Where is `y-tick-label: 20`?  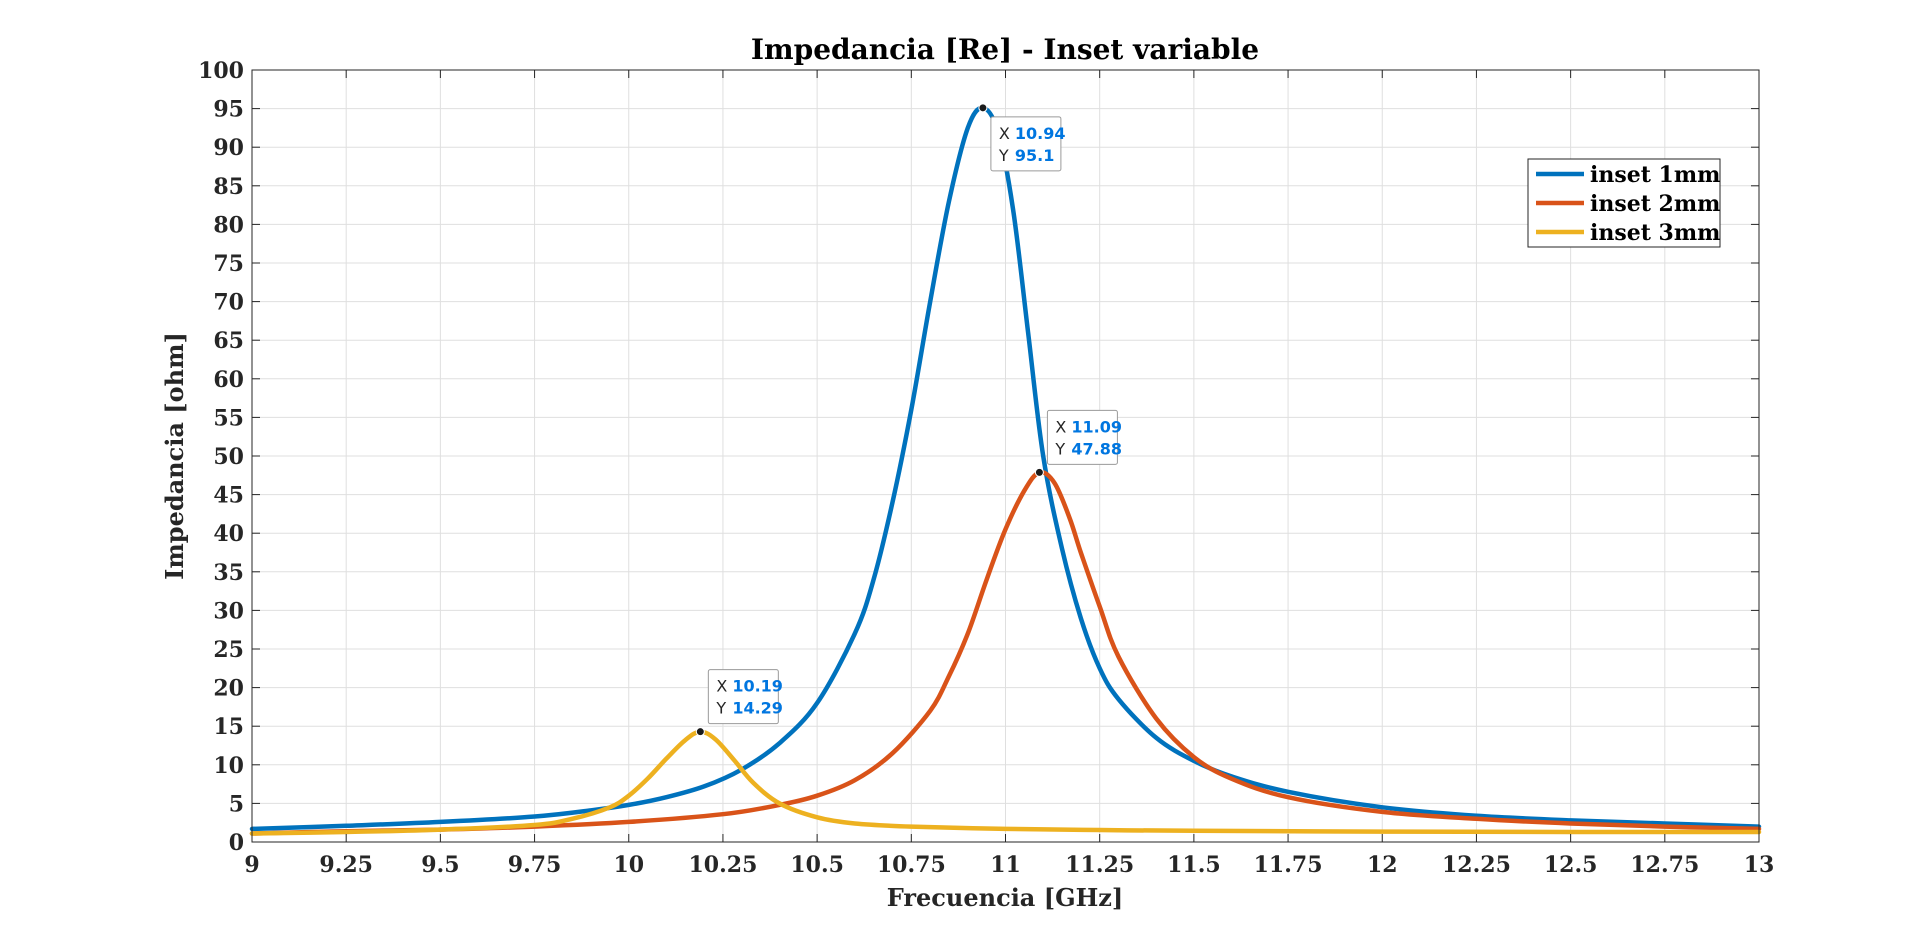
y-tick-label: 20 is located at coordinates (228, 689).